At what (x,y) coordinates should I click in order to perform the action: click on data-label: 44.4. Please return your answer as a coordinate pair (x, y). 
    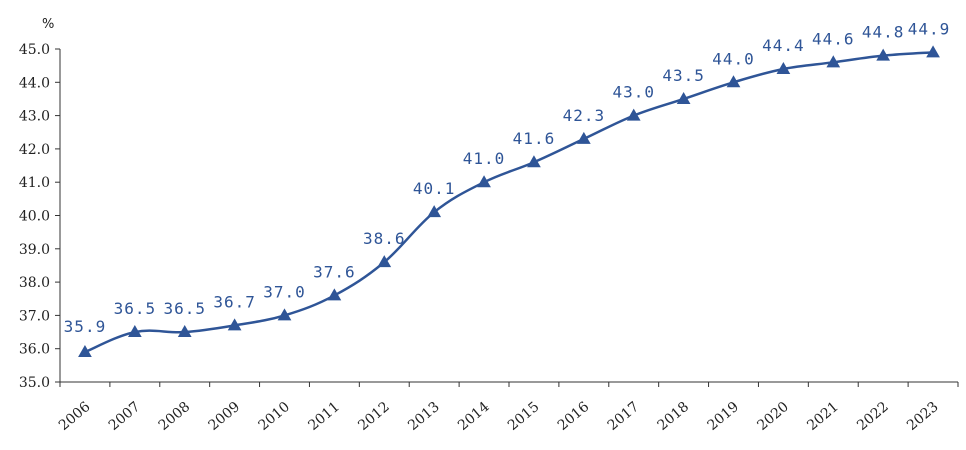
    Looking at the image, I should click on (783, 45).